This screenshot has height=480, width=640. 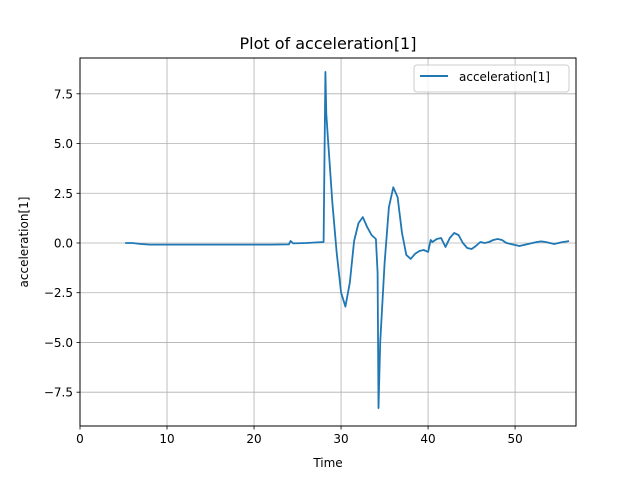 What do you see at coordinates (63, 194) in the screenshot?
I see `y-tick-label: 2.5` at bounding box center [63, 194].